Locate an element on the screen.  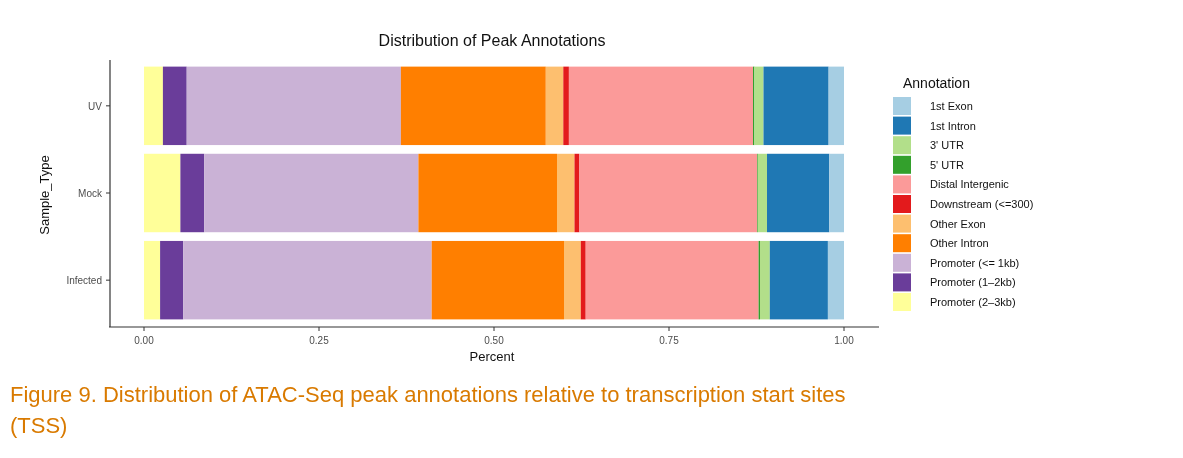
legend-label: Promoter (<= 1kb) is located at coordinates (975, 262).